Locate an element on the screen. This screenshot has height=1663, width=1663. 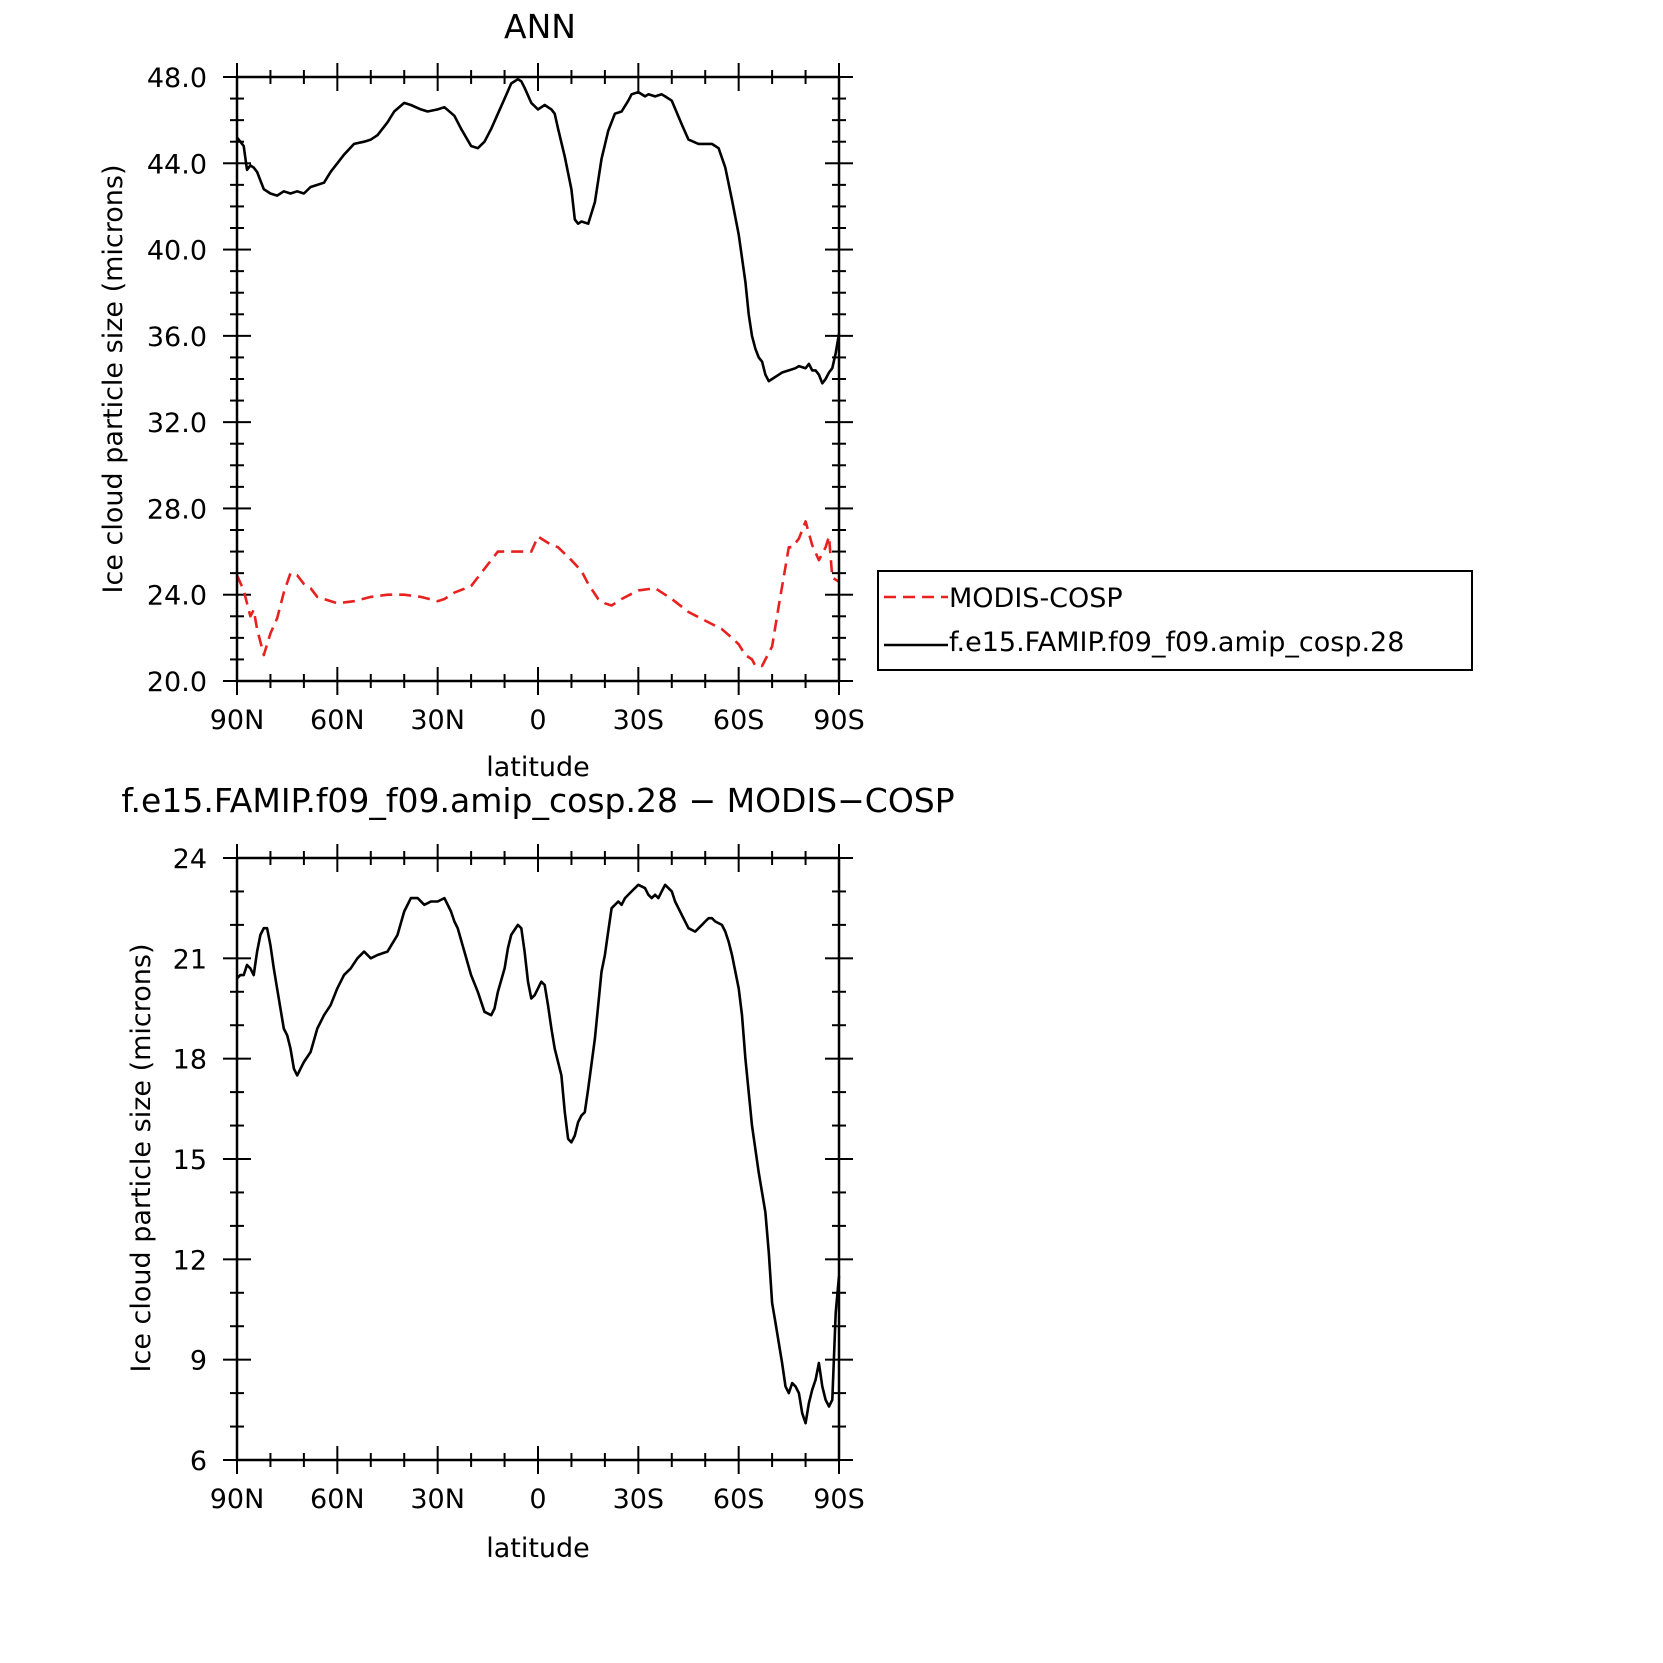
series-line-modis-cosp is located at coordinates (537, 594).